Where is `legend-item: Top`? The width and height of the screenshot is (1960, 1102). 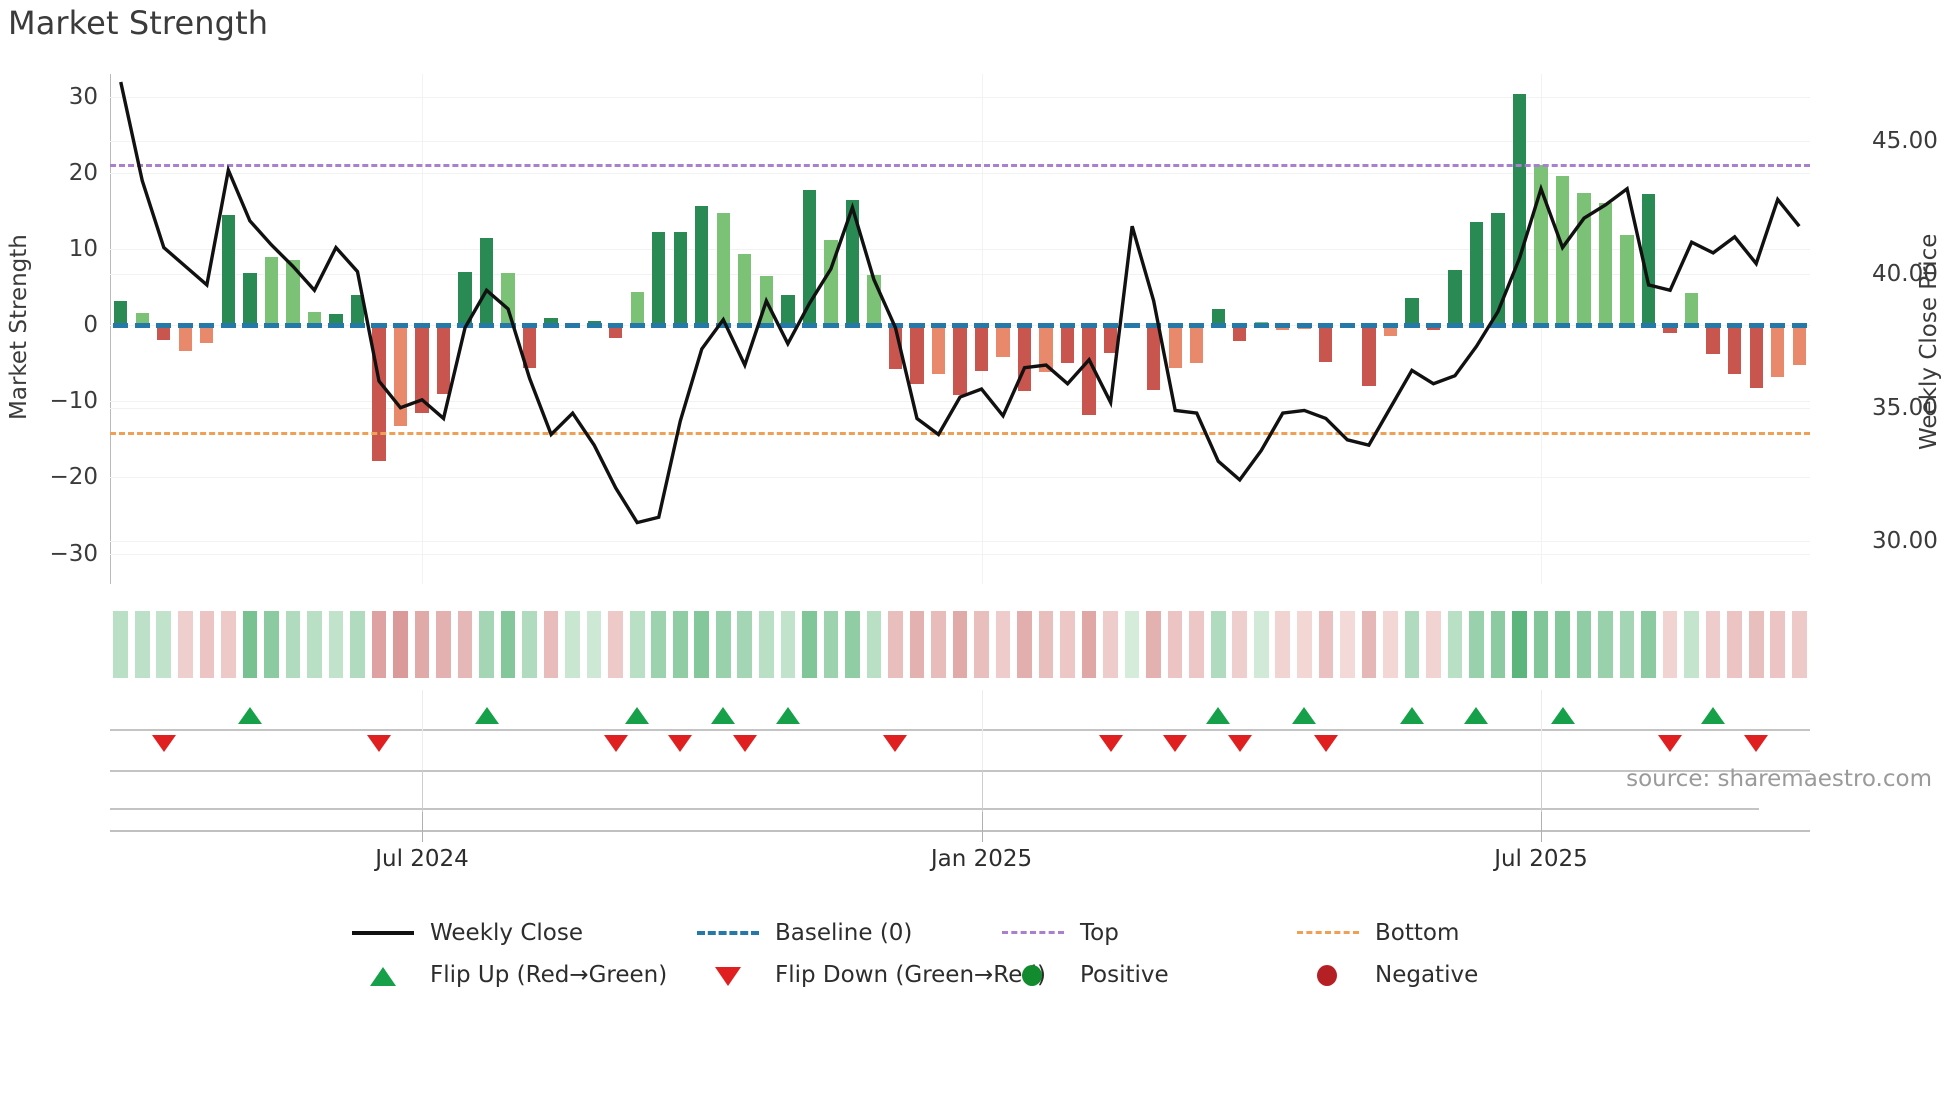 legend-item: Top is located at coordinates (1060, 933).